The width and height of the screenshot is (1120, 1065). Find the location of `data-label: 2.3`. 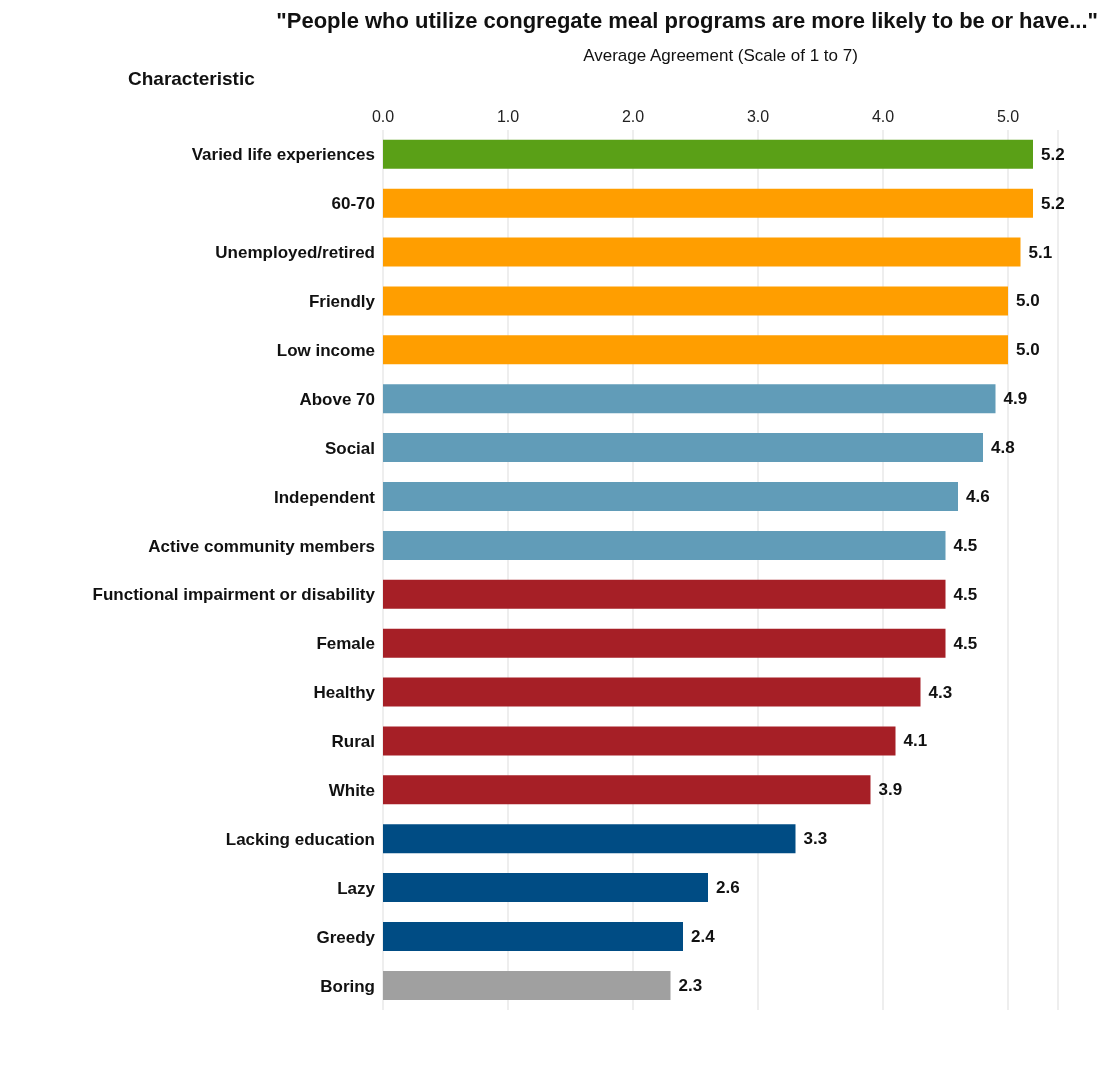

data-label: 2.3 is located at coordinates (690, 985).